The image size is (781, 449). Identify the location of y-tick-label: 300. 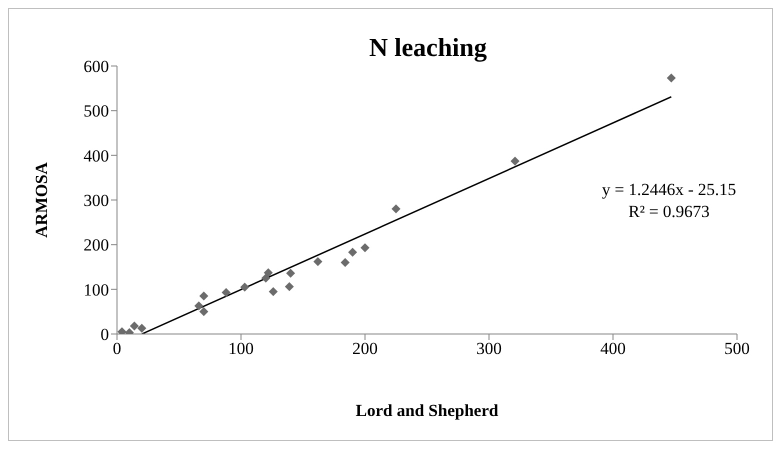
(96, 200).